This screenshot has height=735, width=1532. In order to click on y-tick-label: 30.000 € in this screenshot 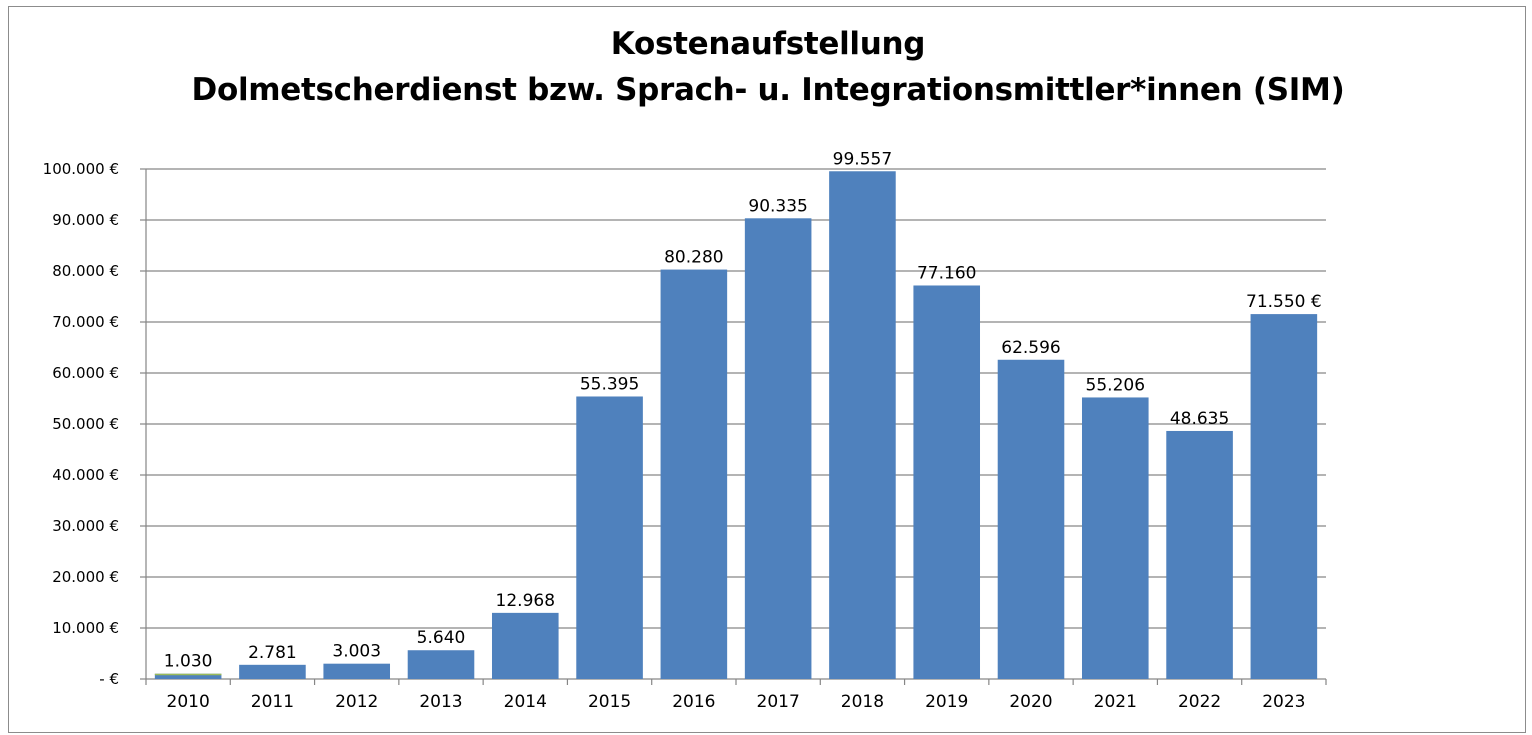, I will do `click(85, 526)`.